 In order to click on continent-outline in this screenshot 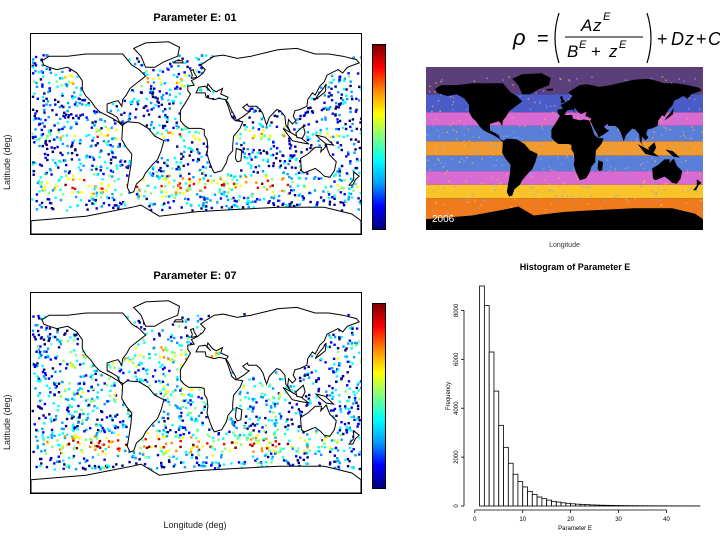, I will do `click(178, 321)`.